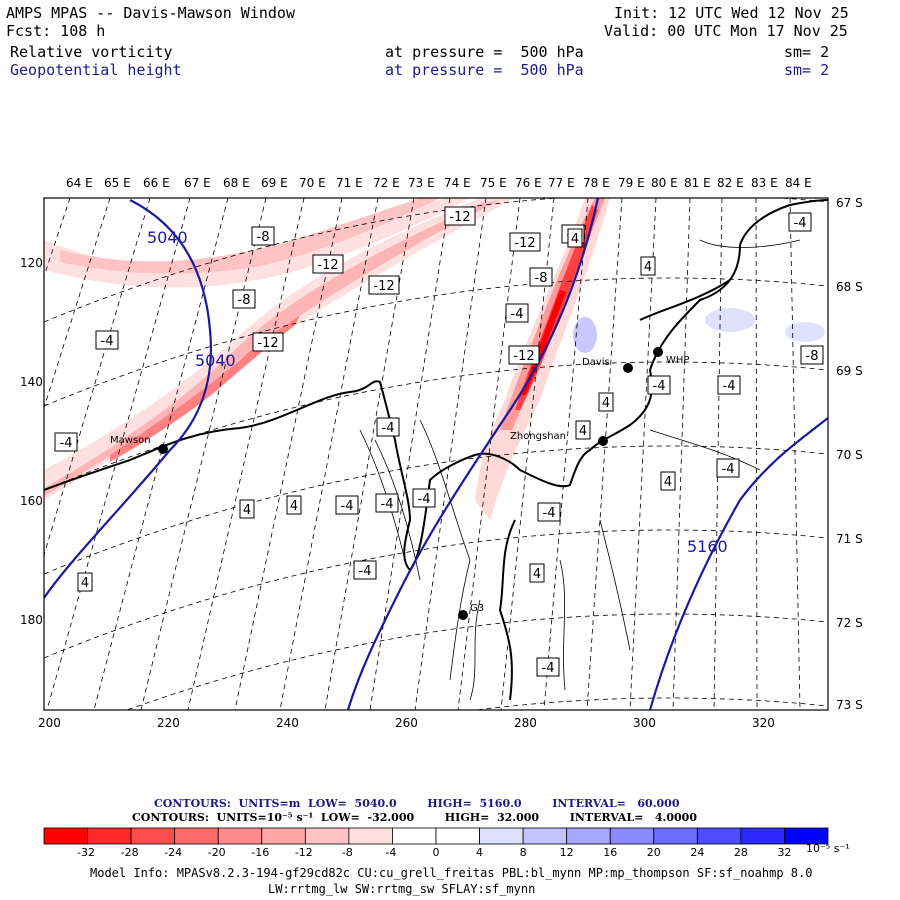 The image size is (900, 900). What do you see at coordinates (493, 183) in the screenshot?
I see `lon-label: 75 E` at bounding box center [493, 183].